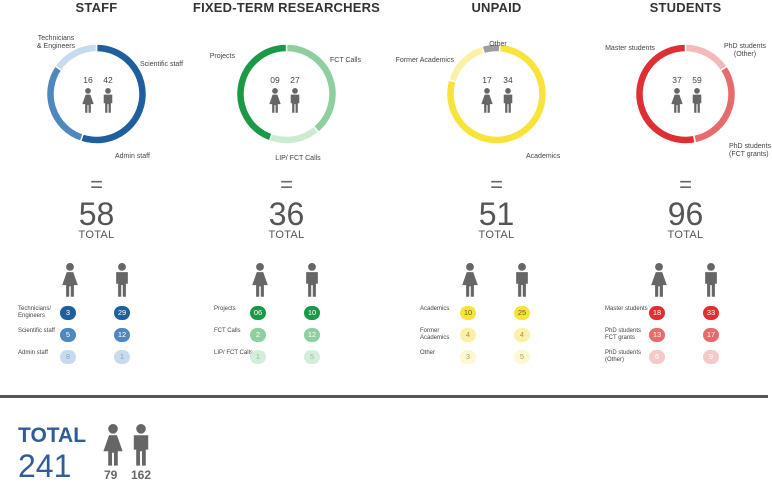  Describe the element at coordinates (626, 309) in the screenshot. I see `row-label: Master students` at that location.